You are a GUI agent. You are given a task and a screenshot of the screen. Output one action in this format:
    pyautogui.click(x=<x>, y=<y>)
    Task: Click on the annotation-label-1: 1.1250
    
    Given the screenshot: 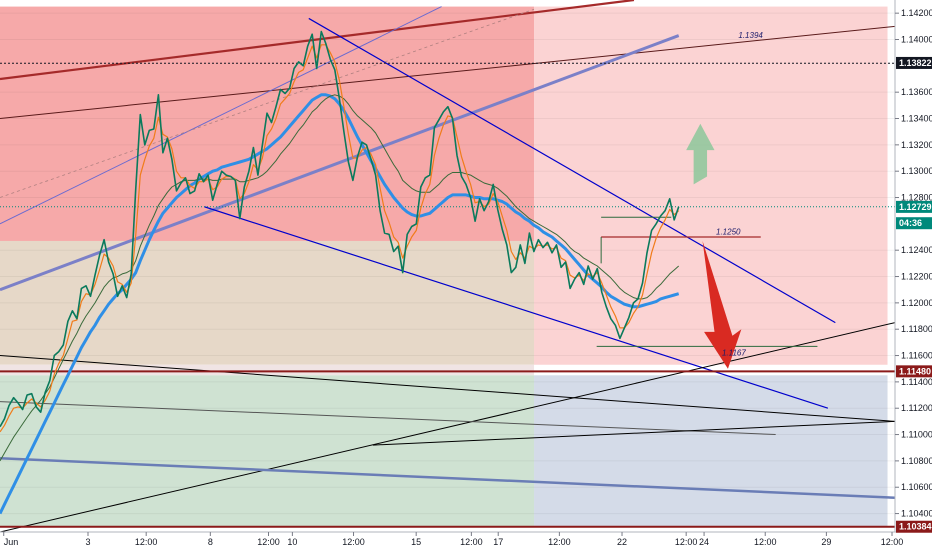 What is the action you would take?
    pyautogui.click(x=728, y=231)
    